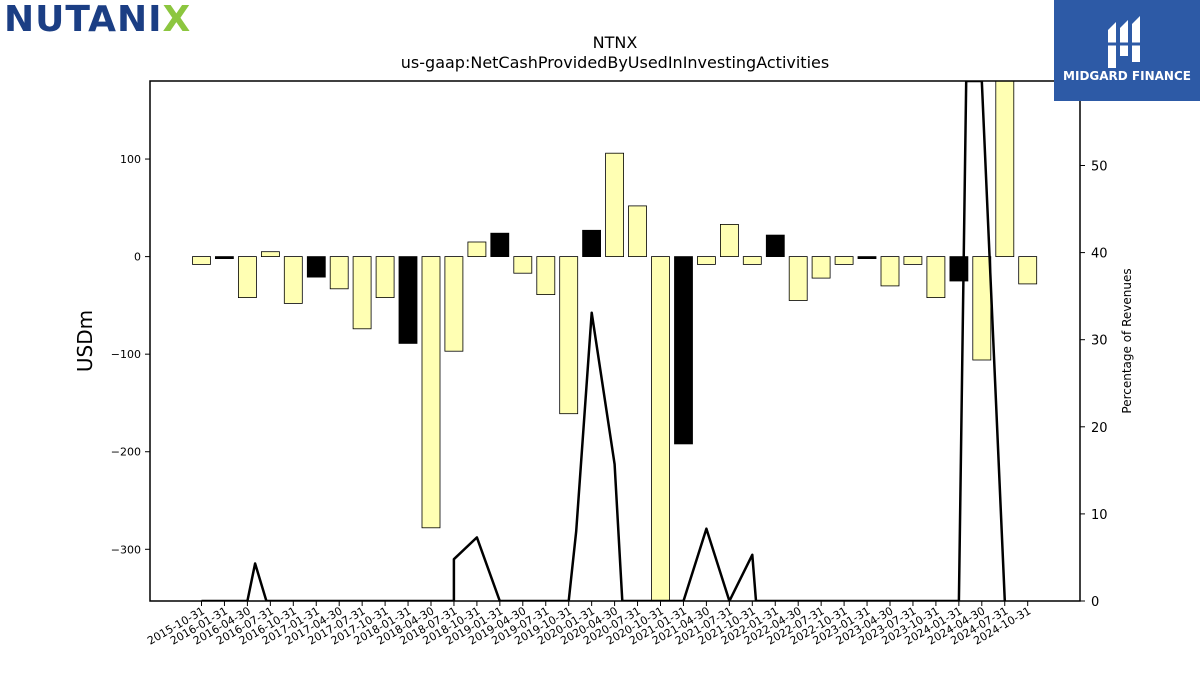  I want to click on y2-axis-label: Percentage of Revenues, so click(1127, 340).